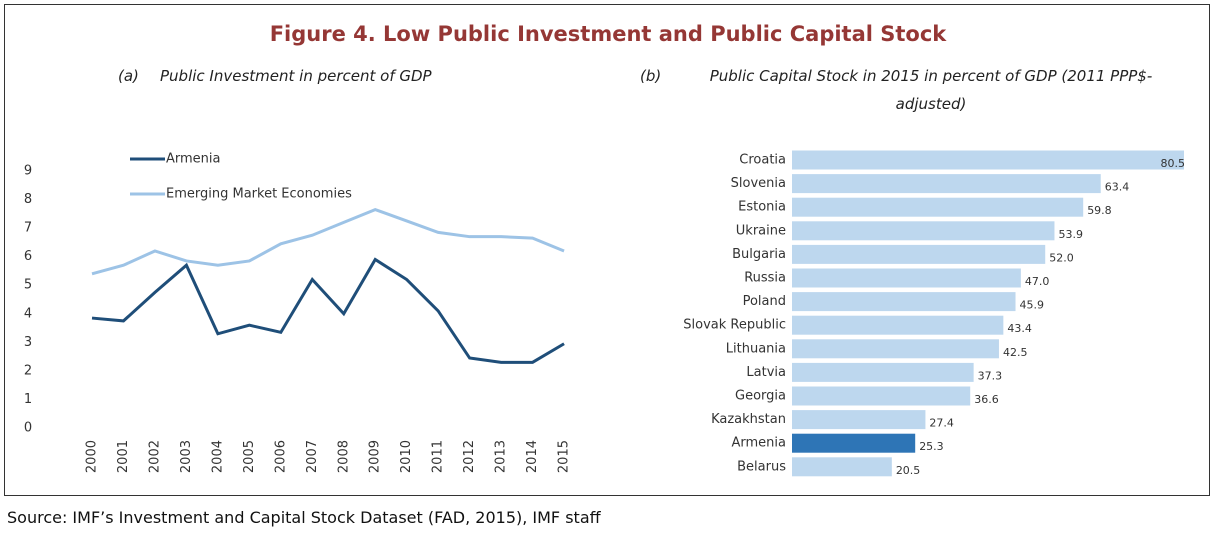 The height and width of the screenshot is (541, 1216). Describe the element at coordinates (296, 76) in the screenshot. I see `panel-title: Public Investment in percent of GDP` at that location.